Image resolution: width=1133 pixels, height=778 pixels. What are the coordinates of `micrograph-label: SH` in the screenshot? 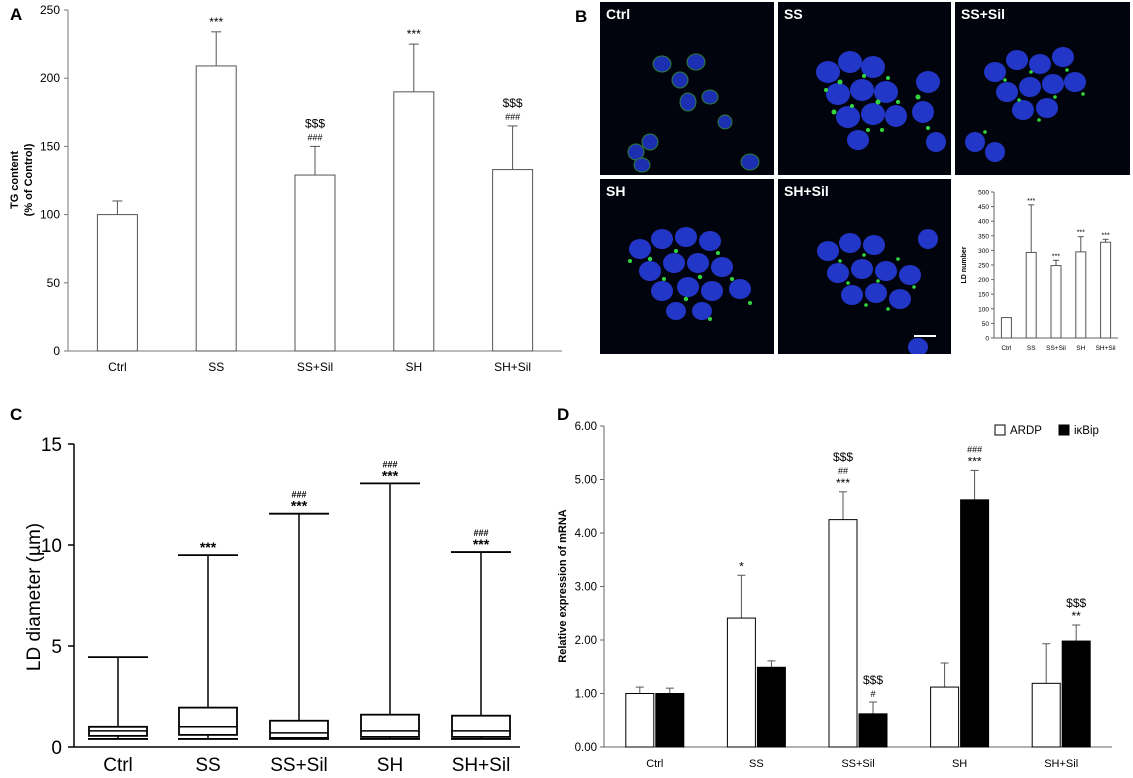 It's located at (616, 191).